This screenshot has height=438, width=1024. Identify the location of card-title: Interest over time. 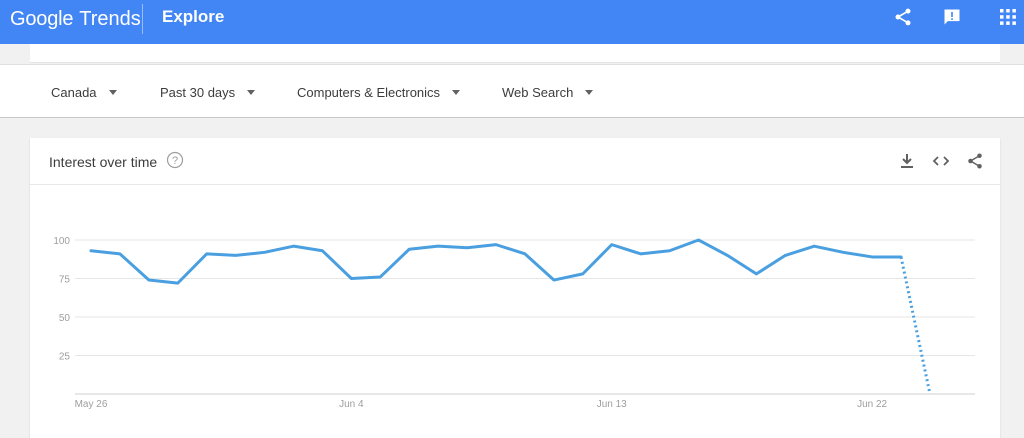
(103, 162).